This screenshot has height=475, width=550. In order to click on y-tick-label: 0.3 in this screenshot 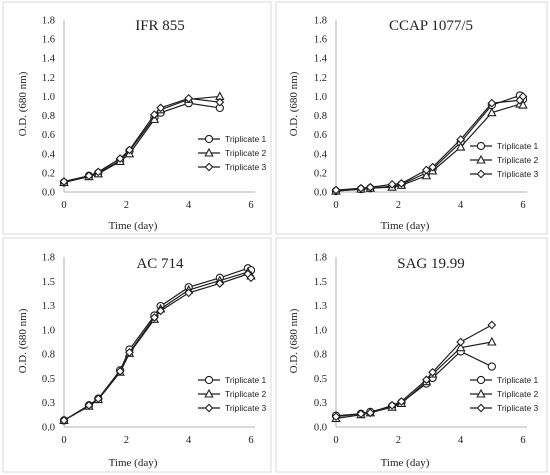, I will do `click(320, 403)`.